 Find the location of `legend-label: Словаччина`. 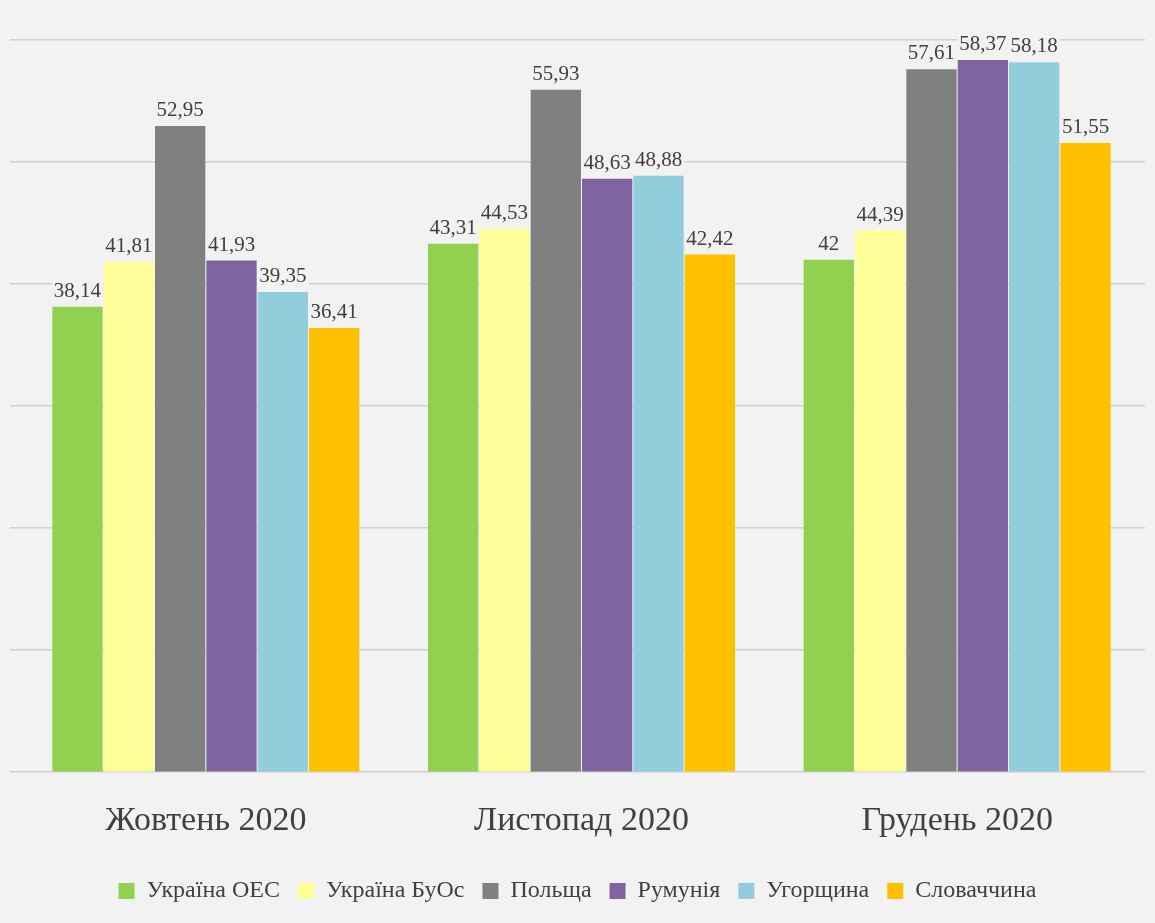

legend-label: Словаччина is located at coordinates (976, 889).